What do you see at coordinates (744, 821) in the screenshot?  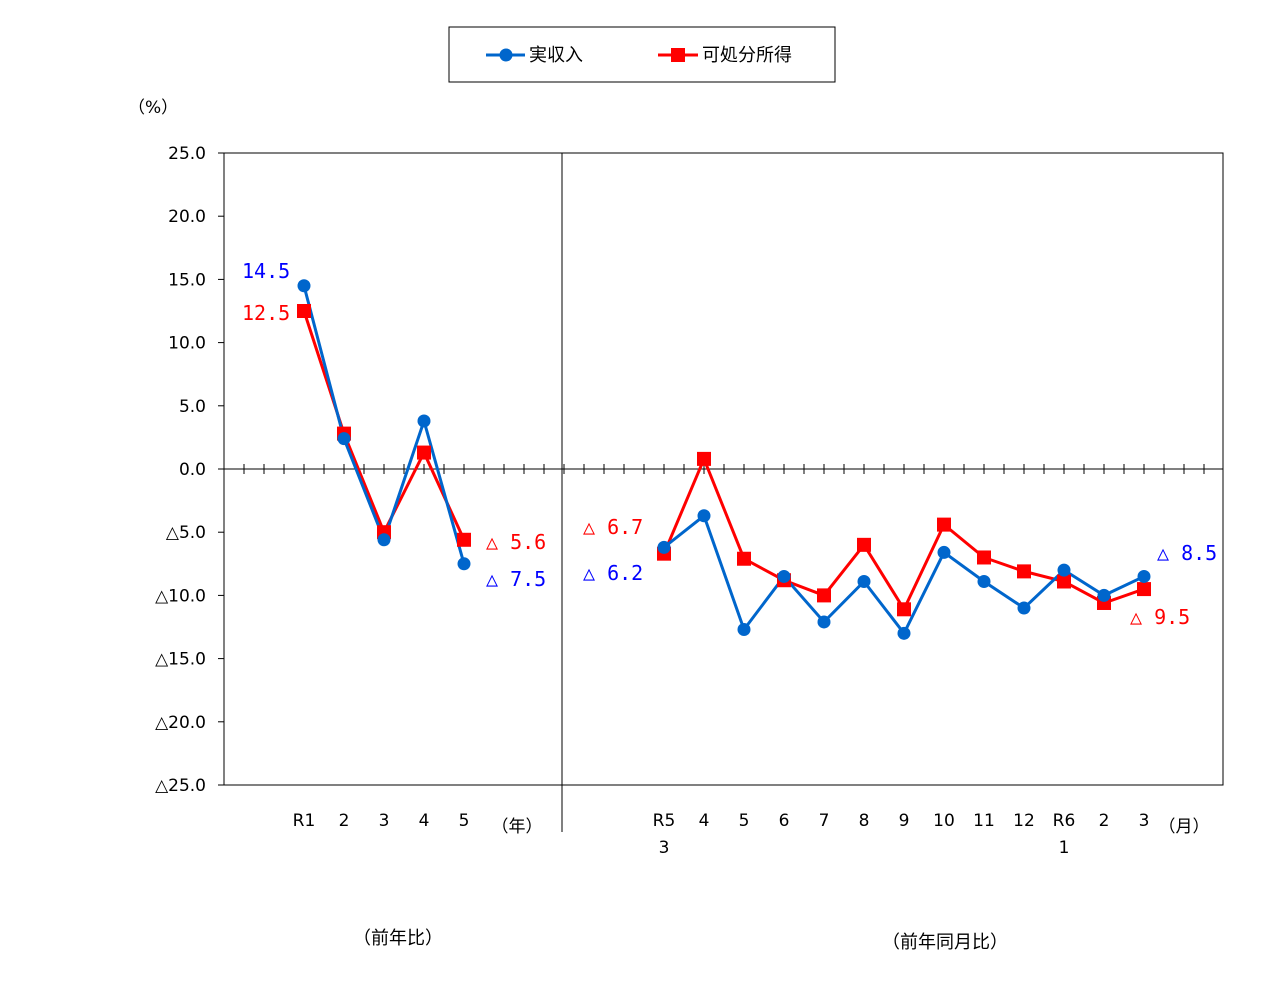 I see `x-tick-monthly-label: 5` at bounding box center [744, 821].